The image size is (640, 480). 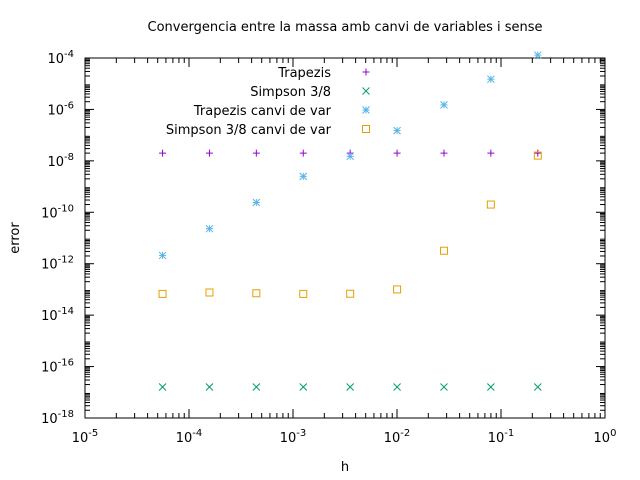 I want to click on y-tick-label: 10⁻¹⁶, so click(x=57, y=367).